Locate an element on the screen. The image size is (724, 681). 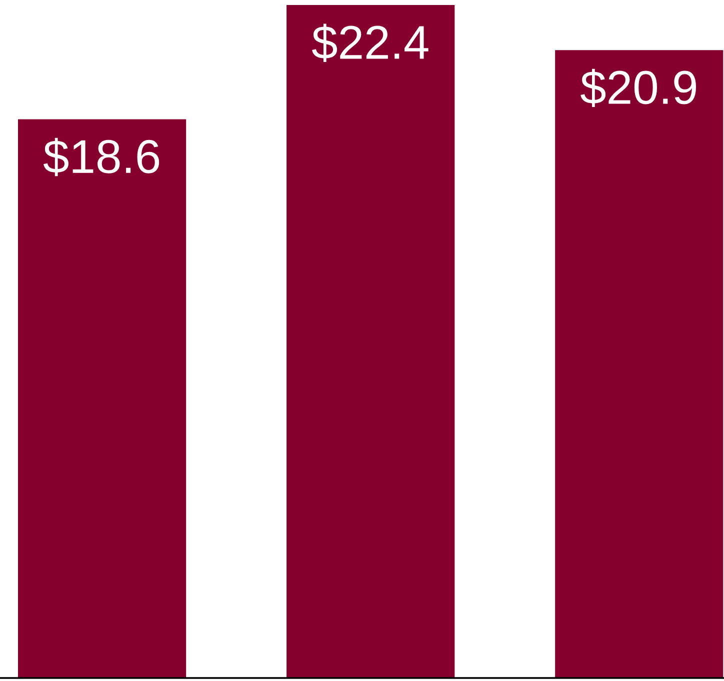
data-label: $22.4 is located at coordinates (370, 43).